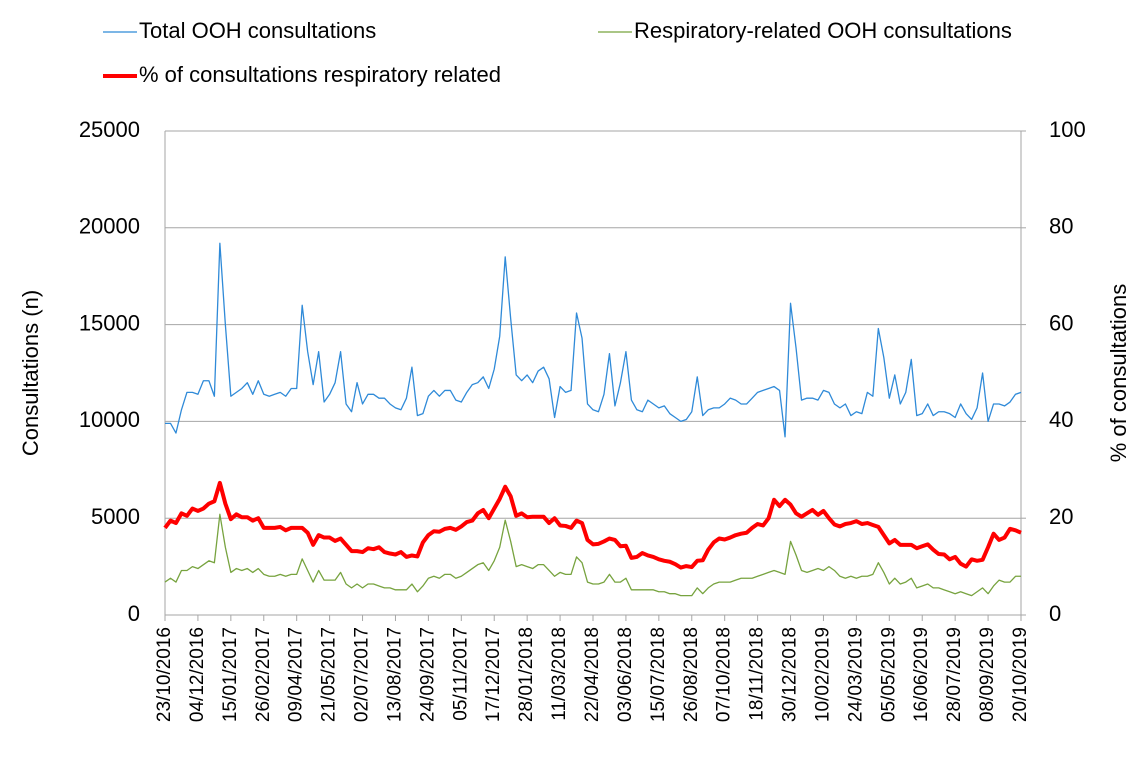 The image size is (1144, 761). Describe the element at coordinates (263, 674) in the screenshot. I see `x-tick-label: 26/02/2017` at that location.